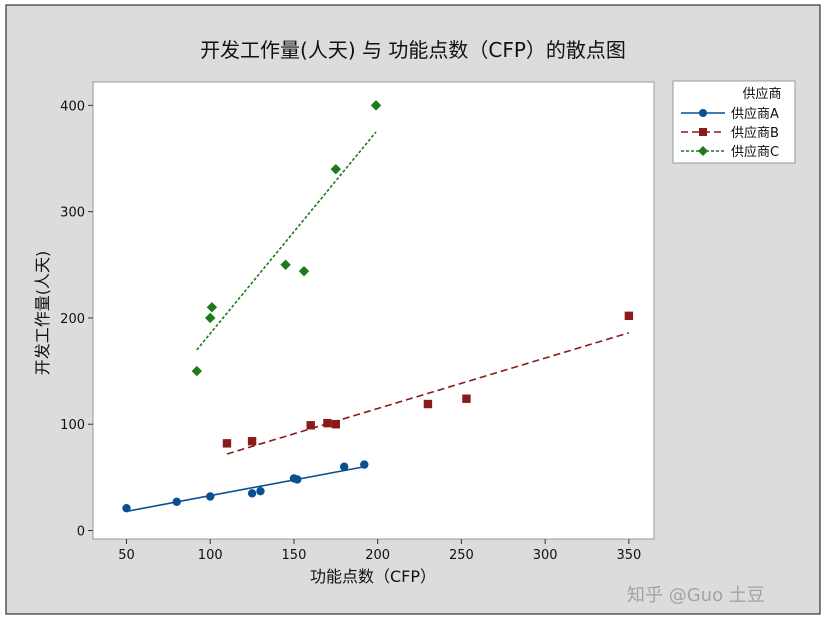 This screenshot has width=834, height=630. Describe the element at coordinates (761, 94) in the screenshot. I see `legend-title: 供应商` at that location.